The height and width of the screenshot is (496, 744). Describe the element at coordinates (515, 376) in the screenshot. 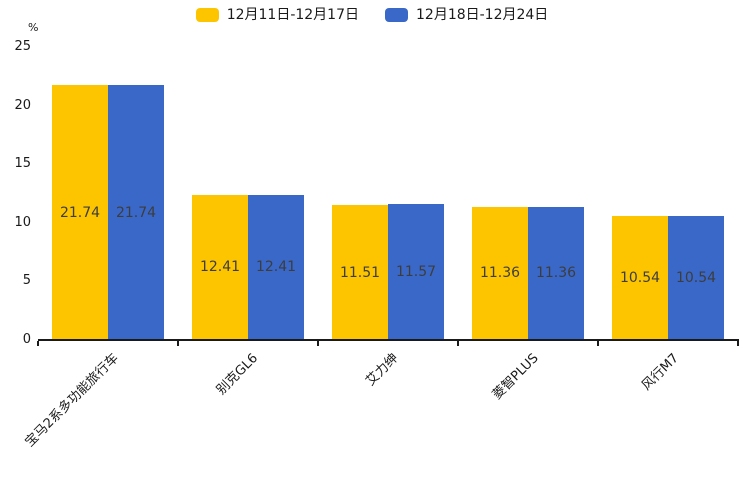

I see `x-category-label: 菱智PLUS` at that location.